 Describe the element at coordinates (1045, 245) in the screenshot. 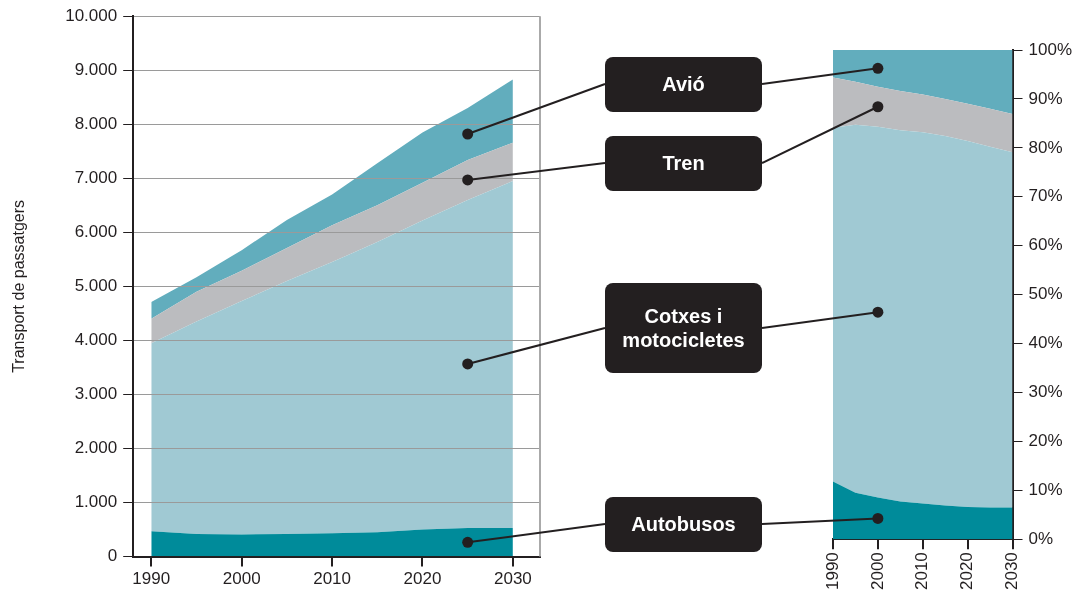

I see `y-tick-label: 60%` at that location.